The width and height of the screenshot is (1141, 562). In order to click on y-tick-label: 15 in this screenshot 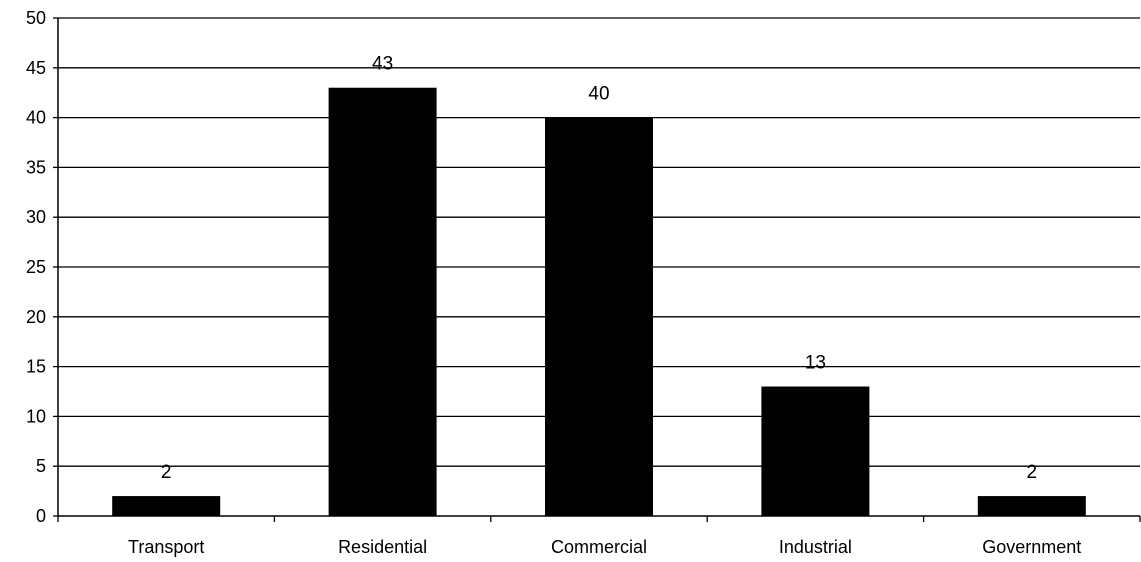, I will do `click(36, 367)`.